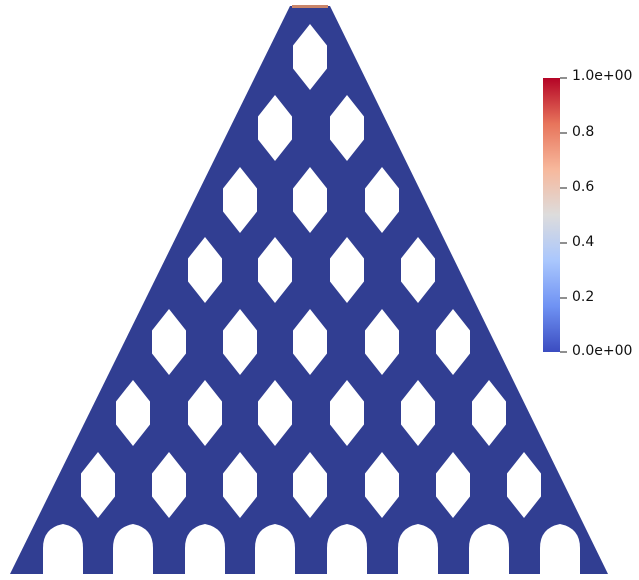 This screenshot has width=639, height=580. What do you see at coordinates (555, 215) in the screenshot?
I see `colorbar` at bounding box center [555, 215].